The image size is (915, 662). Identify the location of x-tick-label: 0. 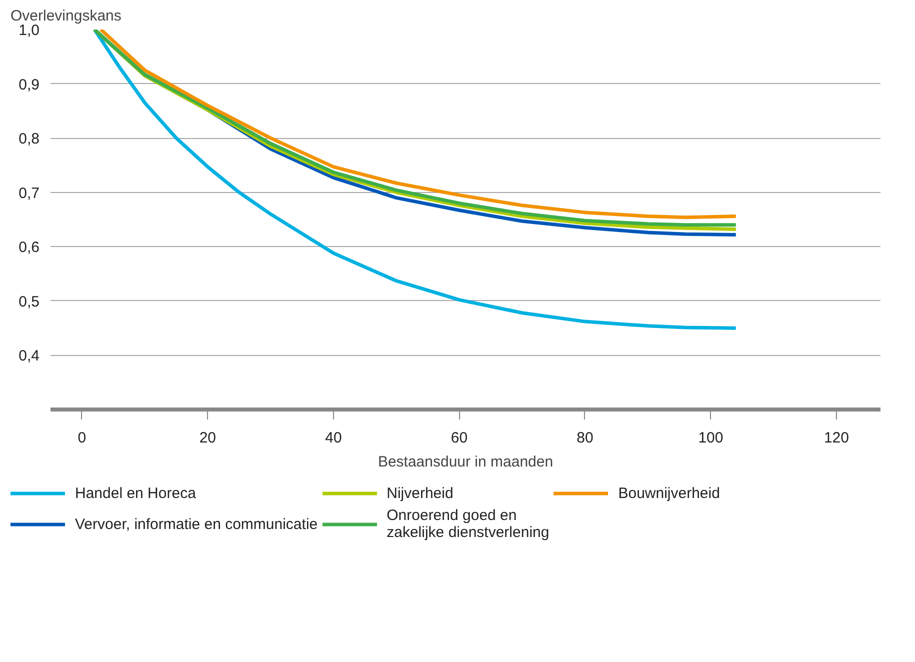
(82, 438).